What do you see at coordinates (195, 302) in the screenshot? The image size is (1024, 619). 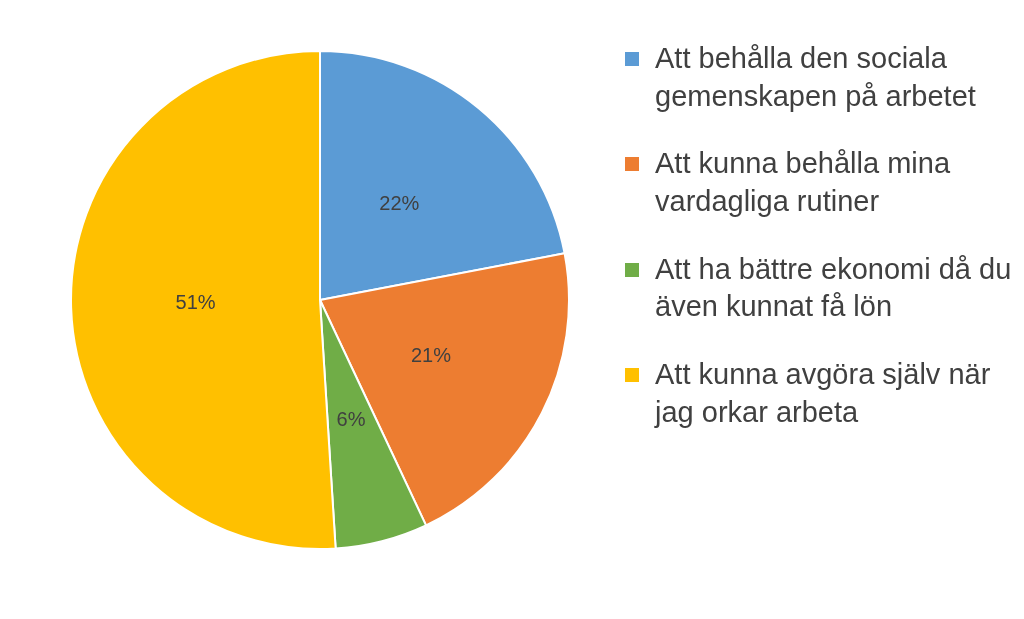 I see `data-label: 51%` at bounding box center [195, 302].